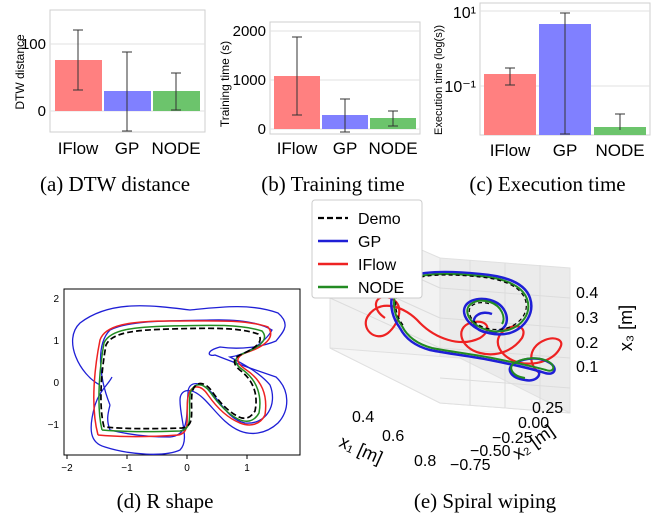 Image resolution: width=659 pixels, height=520 pixels. I want to click on legend-label-iflow: IFlow, so click(377, 265).